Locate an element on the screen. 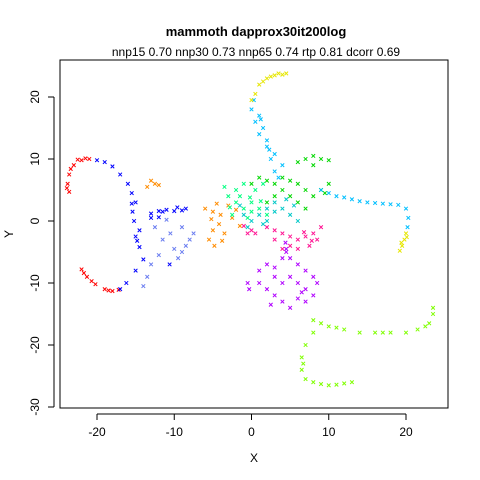 This screenshot has height=480, width=480. y-tick-label: 0 is located at coordinates (35, 220).